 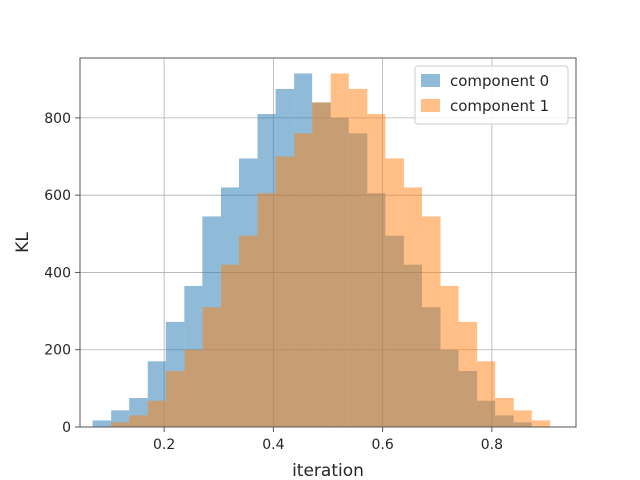 What do you see at coordinates (57, 119) in the screenshot?
I see `y-tick-label: 800` at bounding box center [57, 119].